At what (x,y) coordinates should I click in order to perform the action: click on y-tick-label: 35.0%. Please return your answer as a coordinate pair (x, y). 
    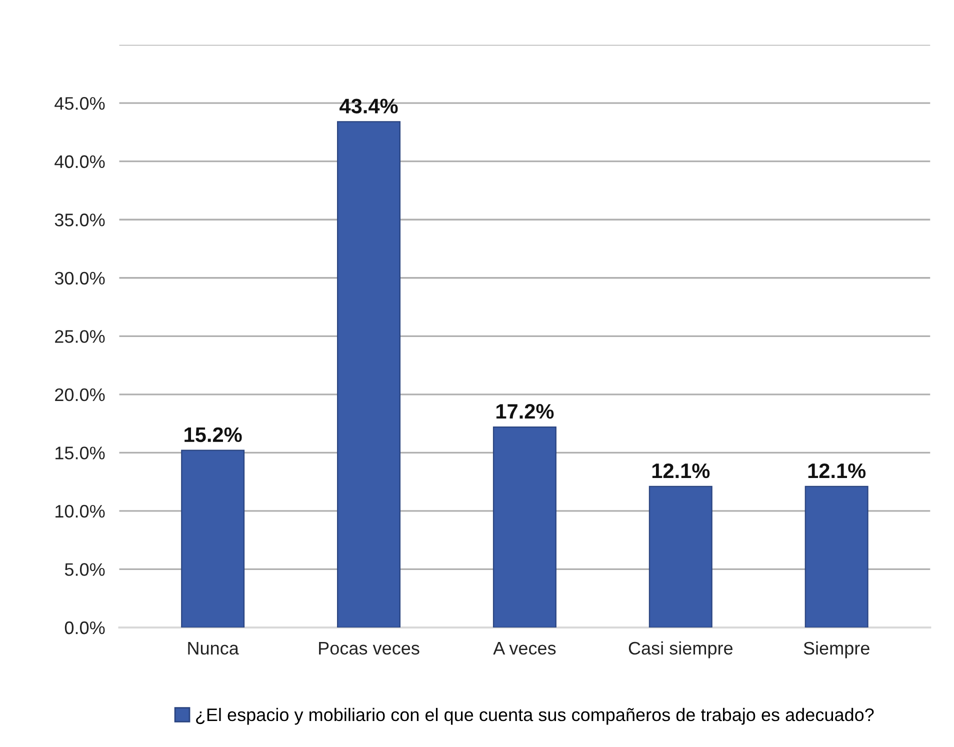
    Looking at the image, I should click on (79, 220).